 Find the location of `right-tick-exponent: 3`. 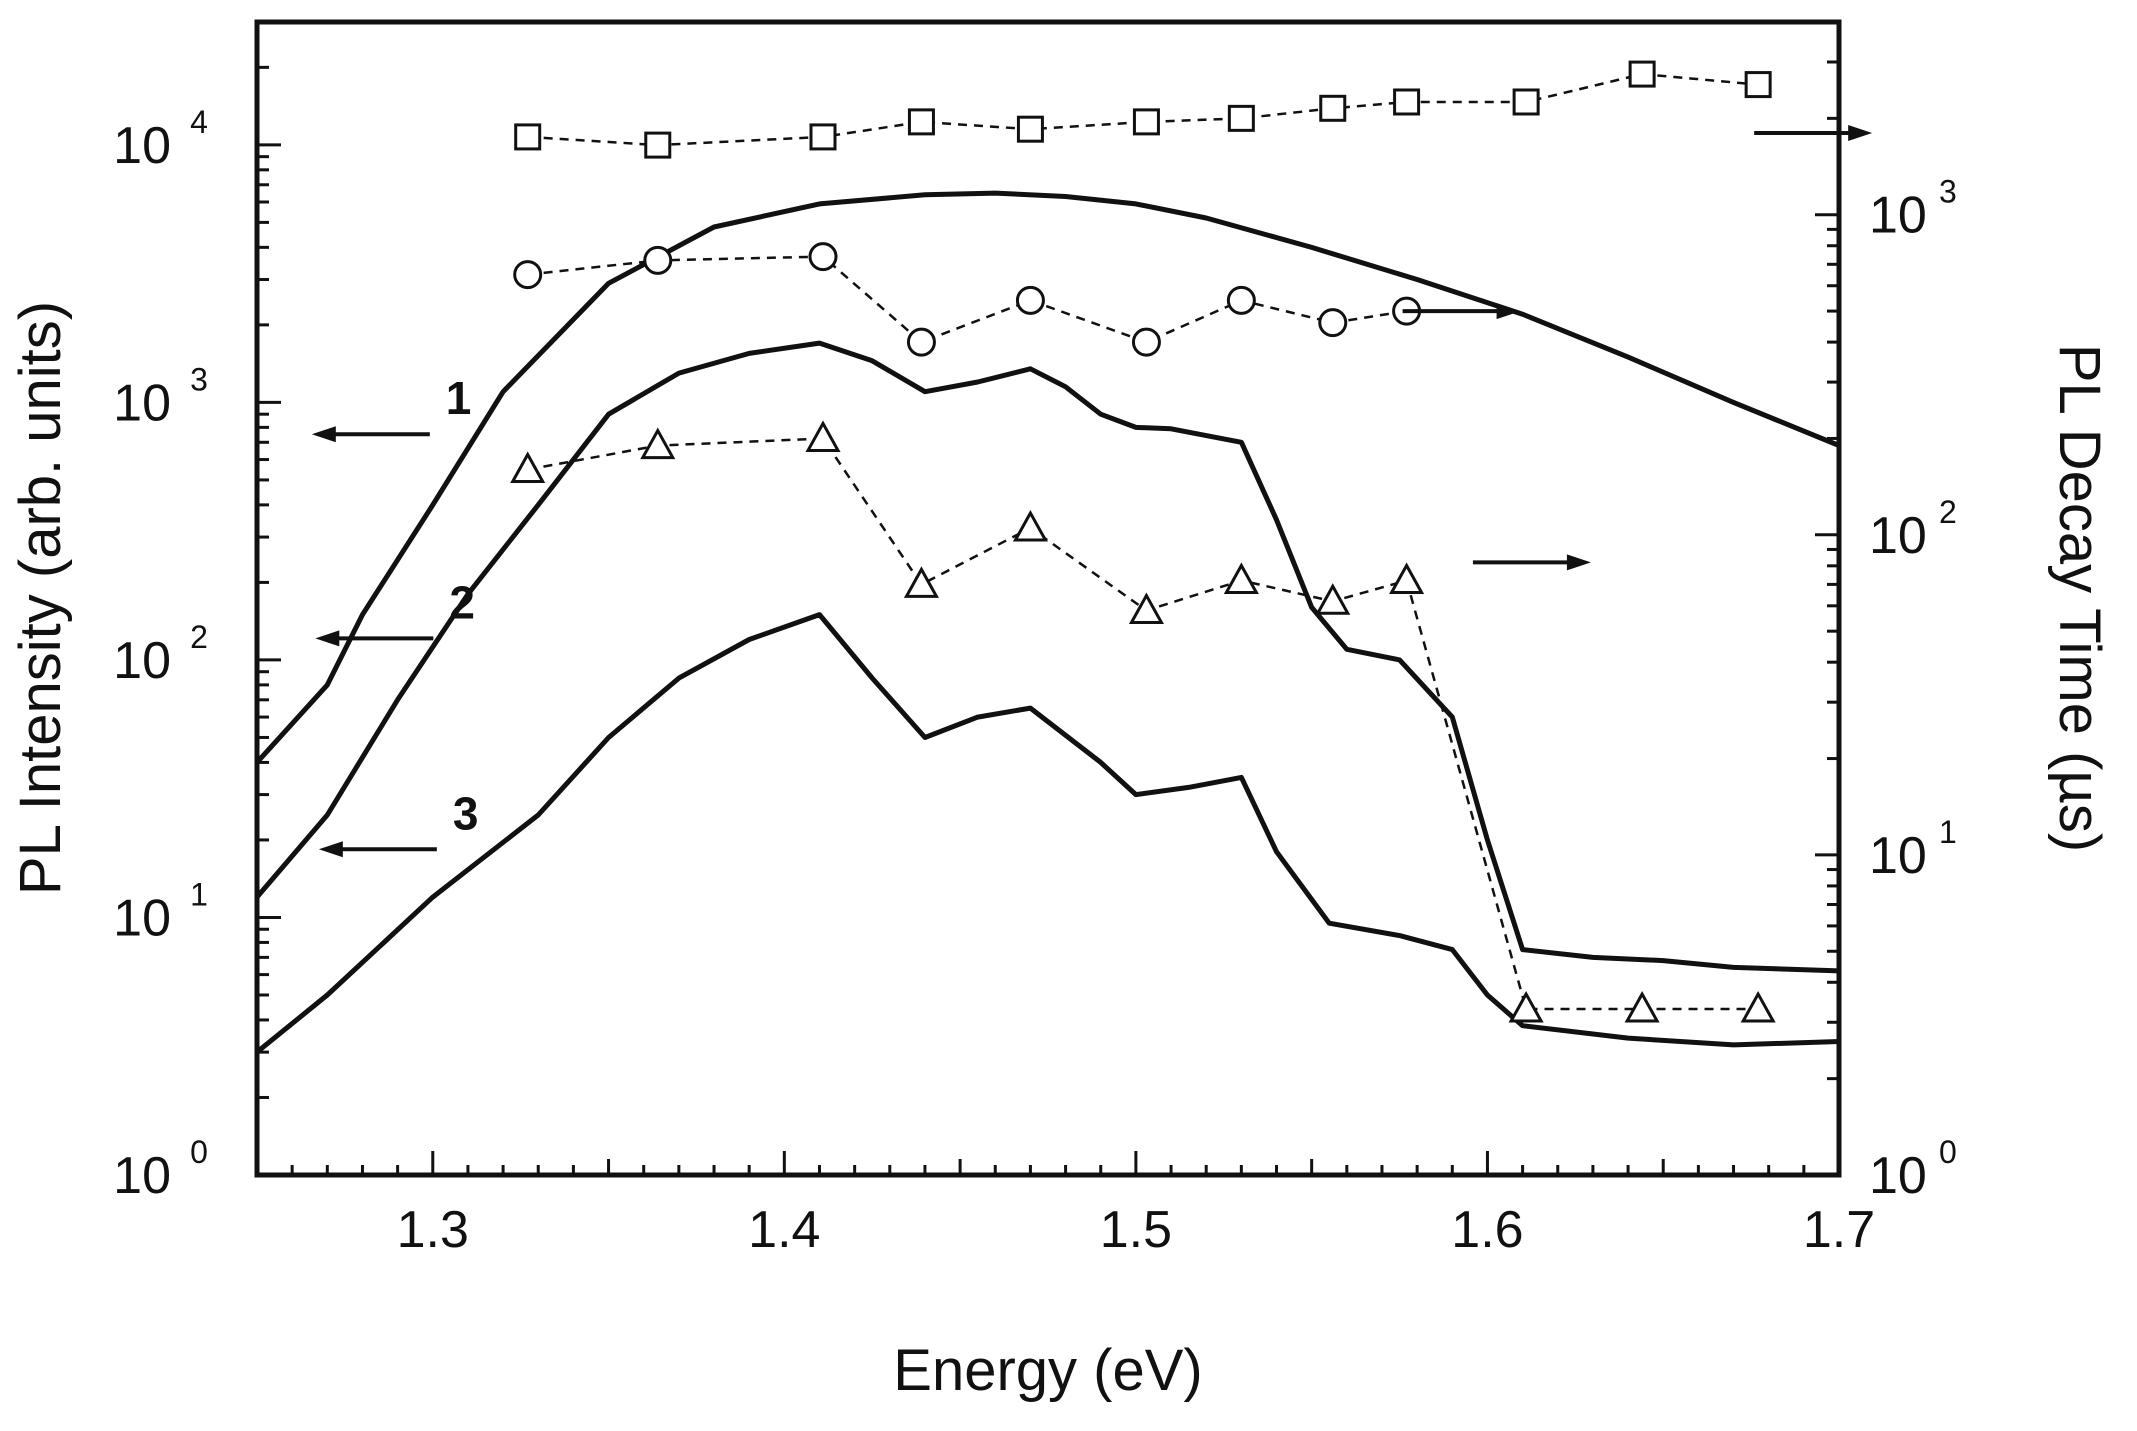

right-tick-exponent: 3 is located at coordinates (1948, 192).